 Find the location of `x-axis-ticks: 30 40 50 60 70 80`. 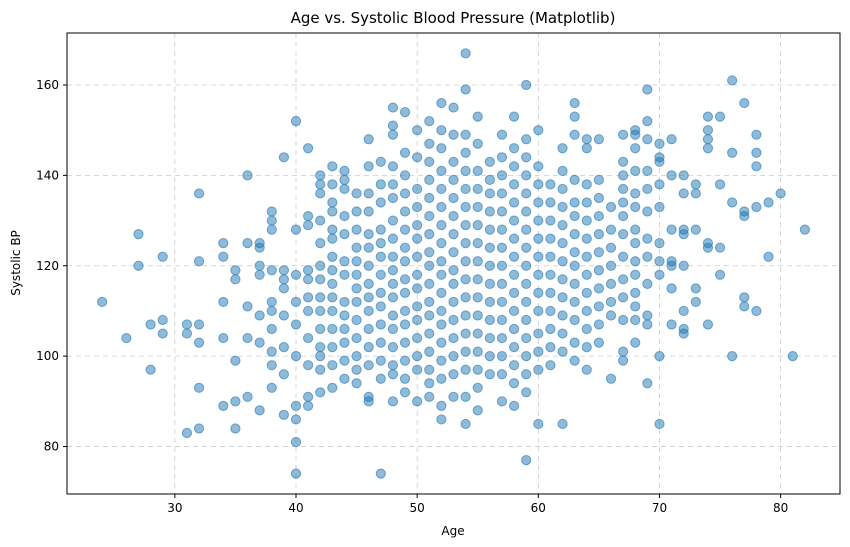

x-axis-ticks: 30 40 50 60 70 80 is located at coordinates (477, 504).